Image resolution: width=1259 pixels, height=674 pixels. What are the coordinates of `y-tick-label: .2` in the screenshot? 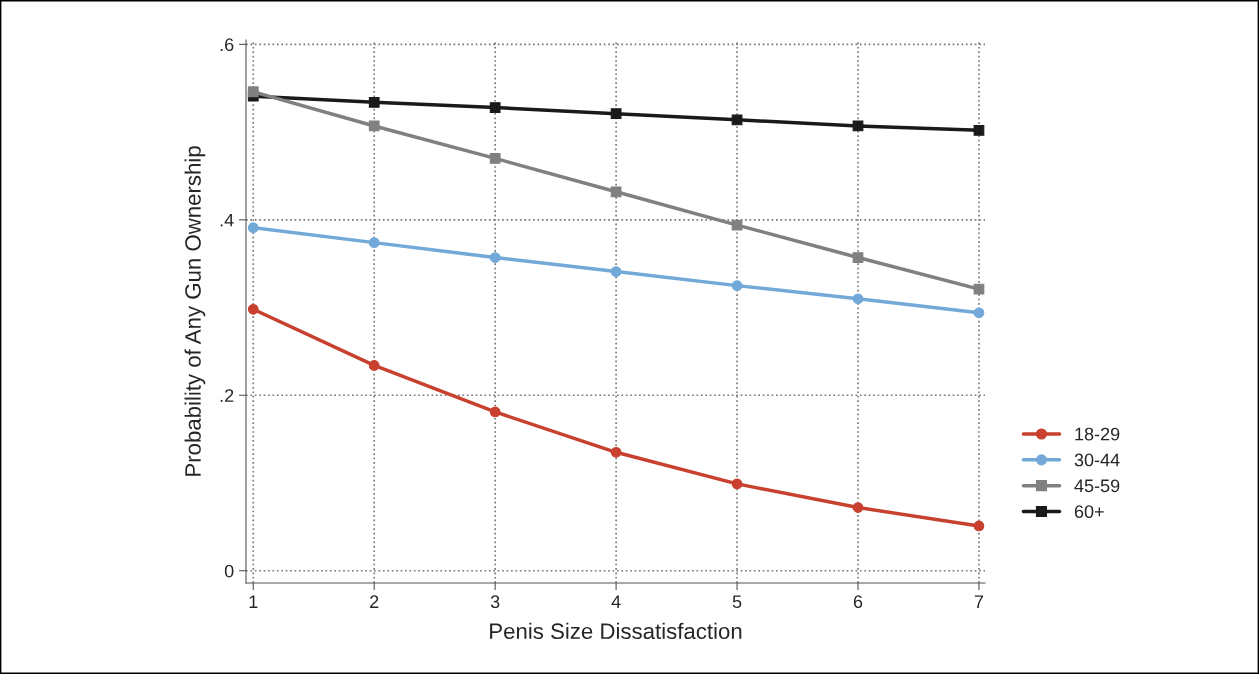 It's located at (227, 395).